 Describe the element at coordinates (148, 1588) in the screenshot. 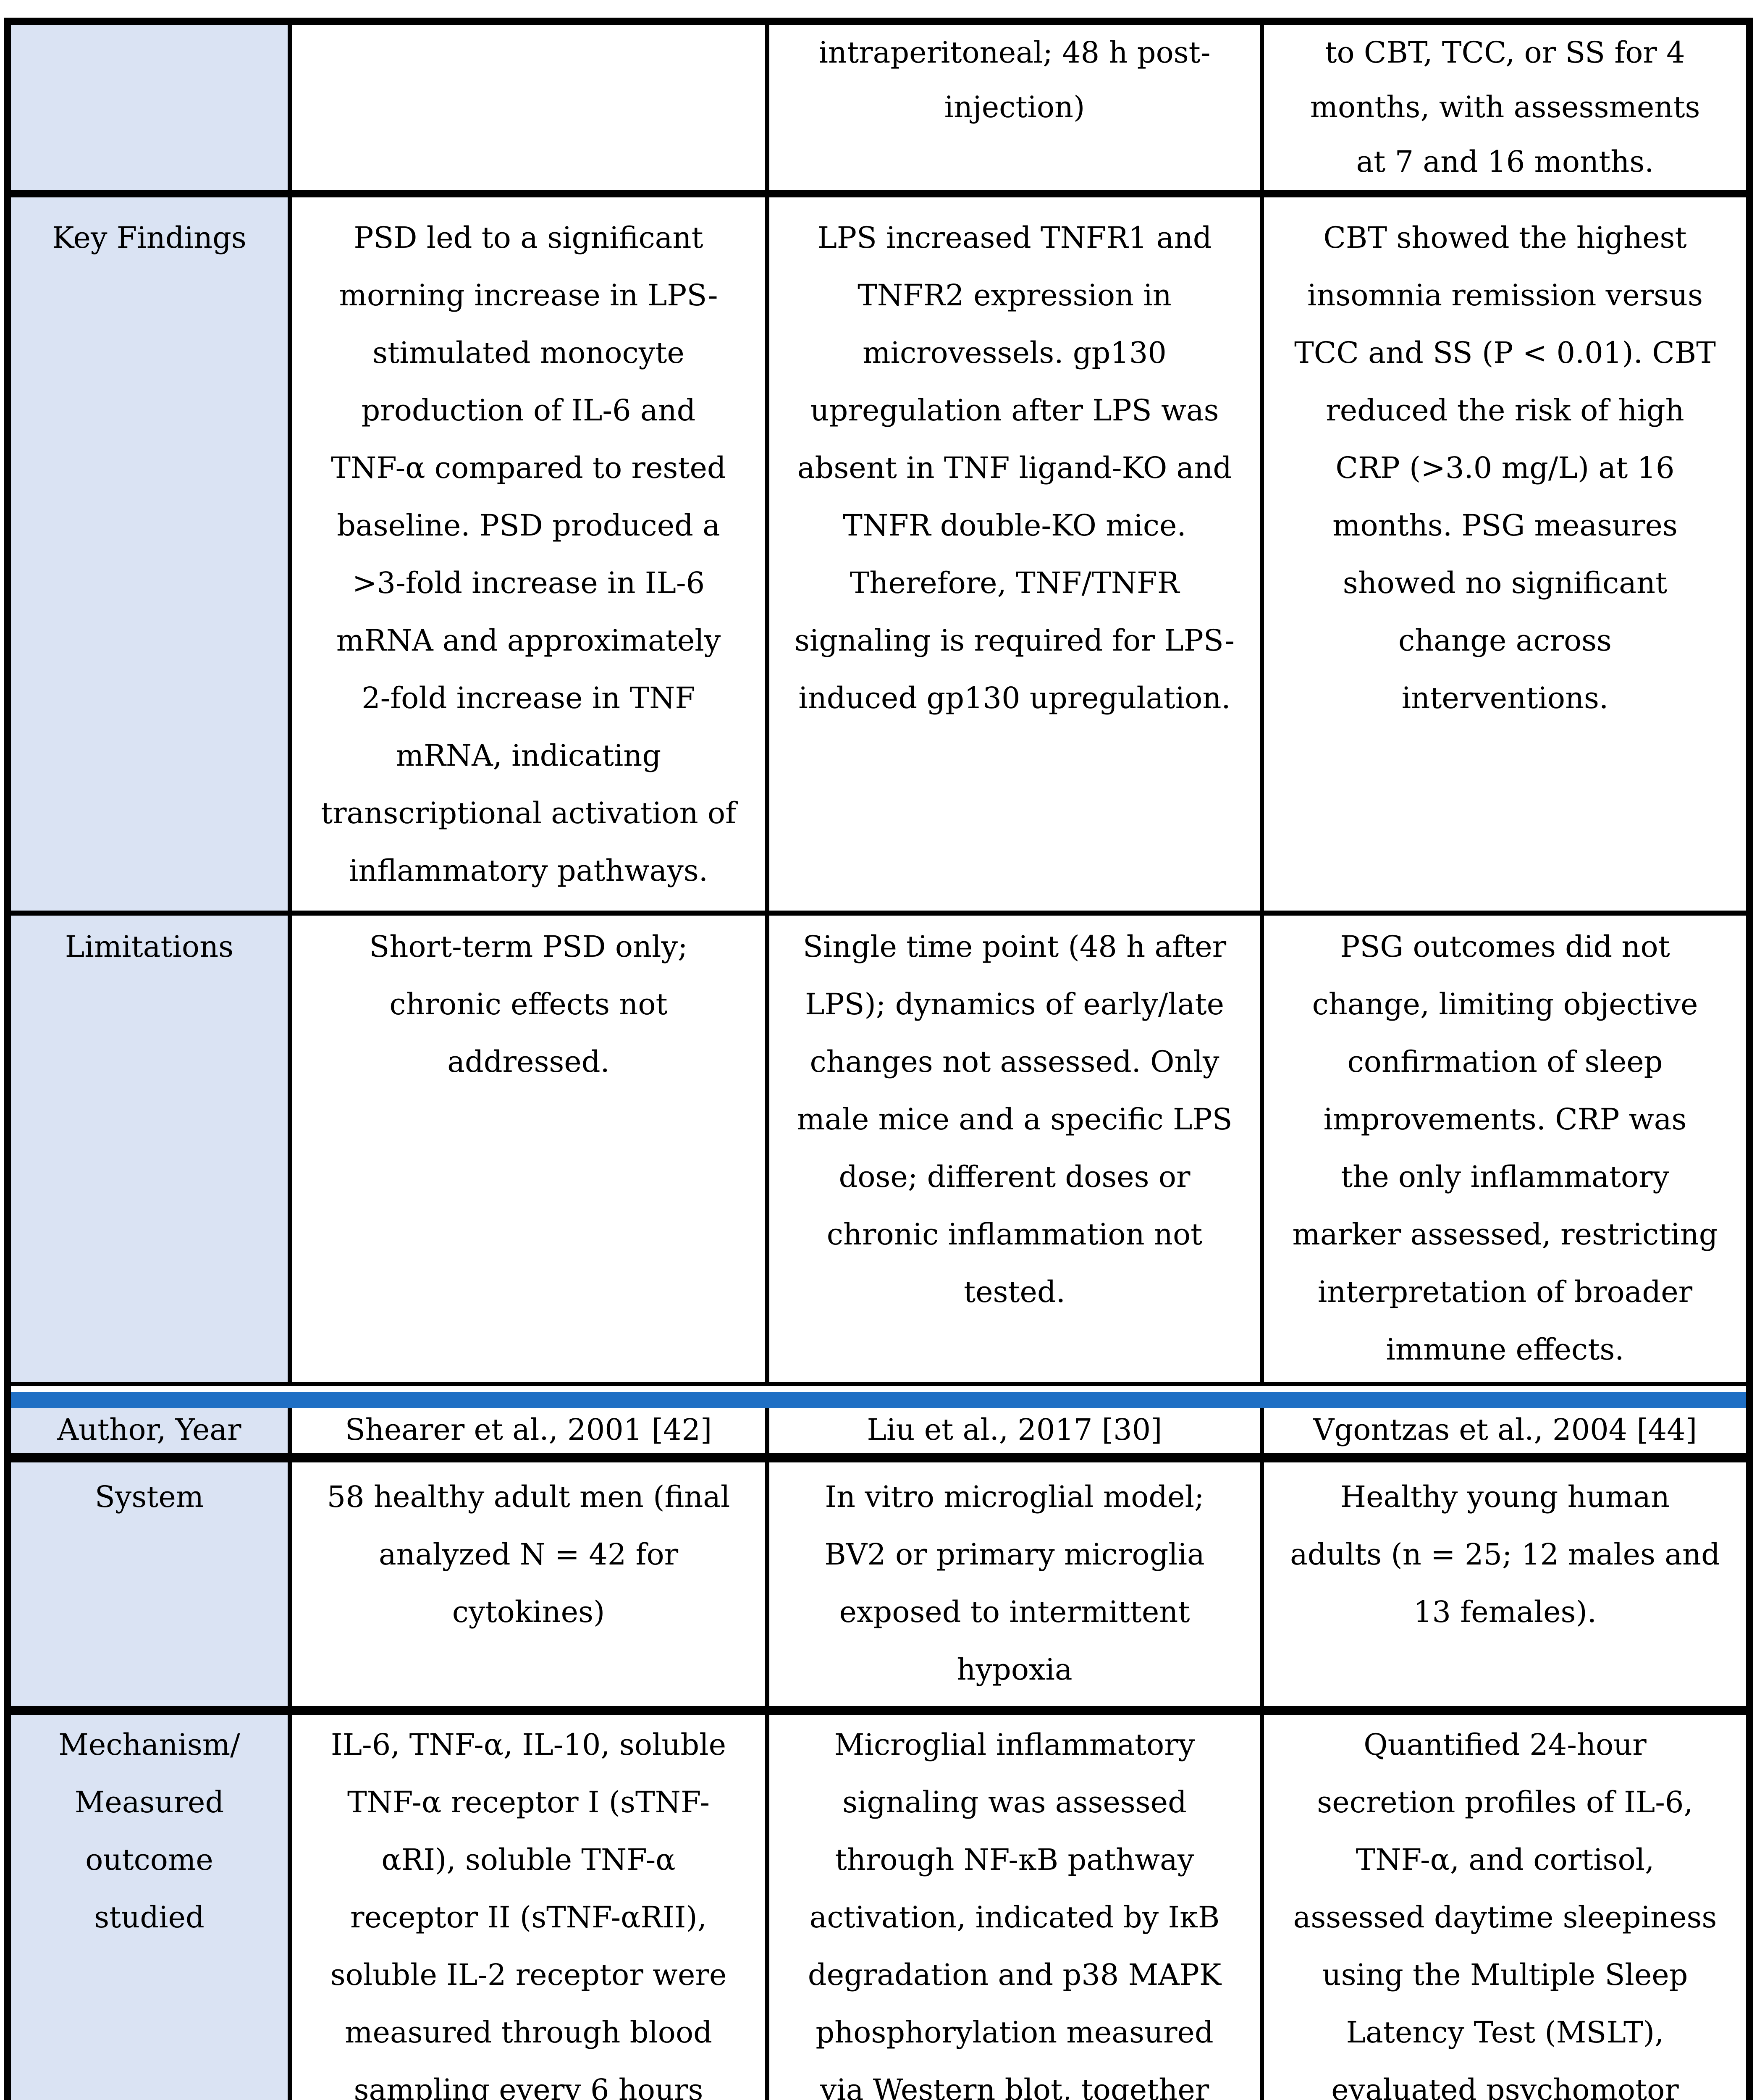

I see `row-label-system: System` at that location.